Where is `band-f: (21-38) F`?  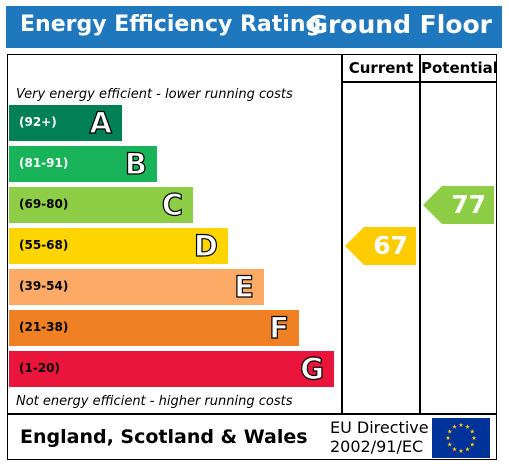
band-f: (21-38) F is located at coordinates (154, 328).